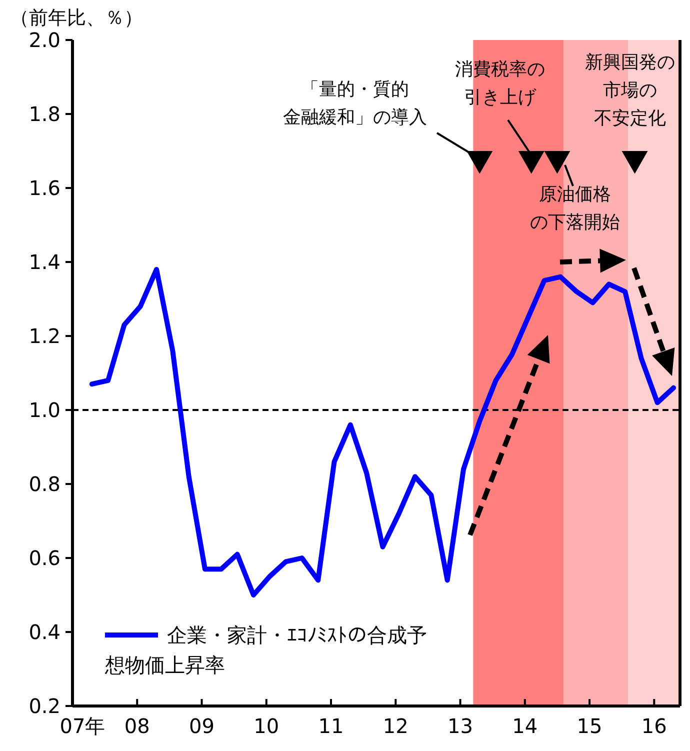 The image size is (690, 751). Describe the element at coordinates (44, 558) in the screenshot. I see `y-tick-label: 0.6` at that location.